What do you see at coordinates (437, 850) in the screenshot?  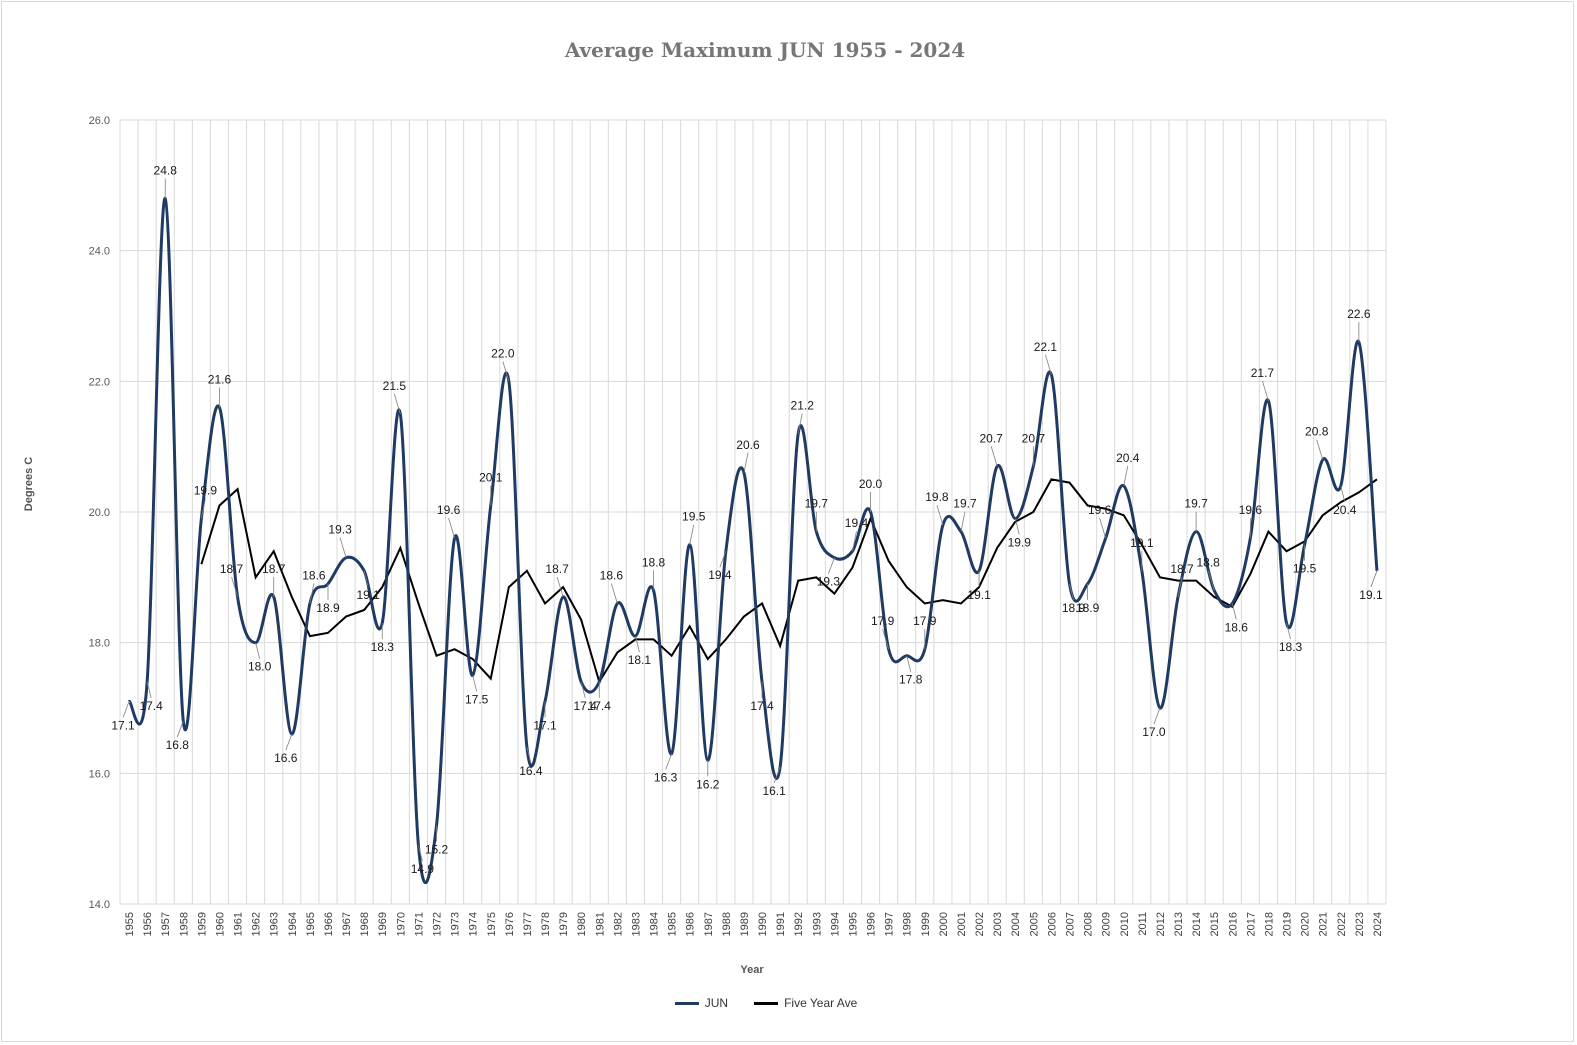 I see `data-label-jun: 15.2` at bounding box center [437, 850].